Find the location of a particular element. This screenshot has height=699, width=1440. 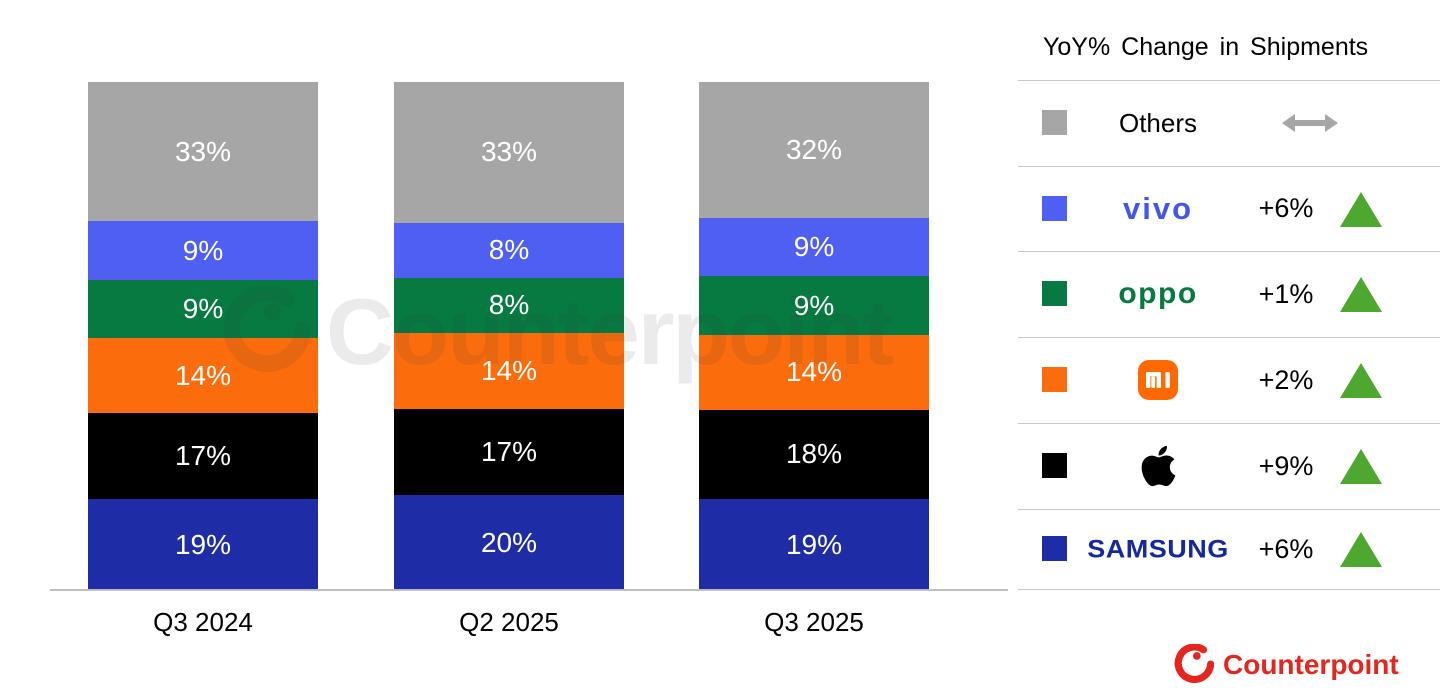

trend-flat-arrow is located at coordinates (1310, 125).